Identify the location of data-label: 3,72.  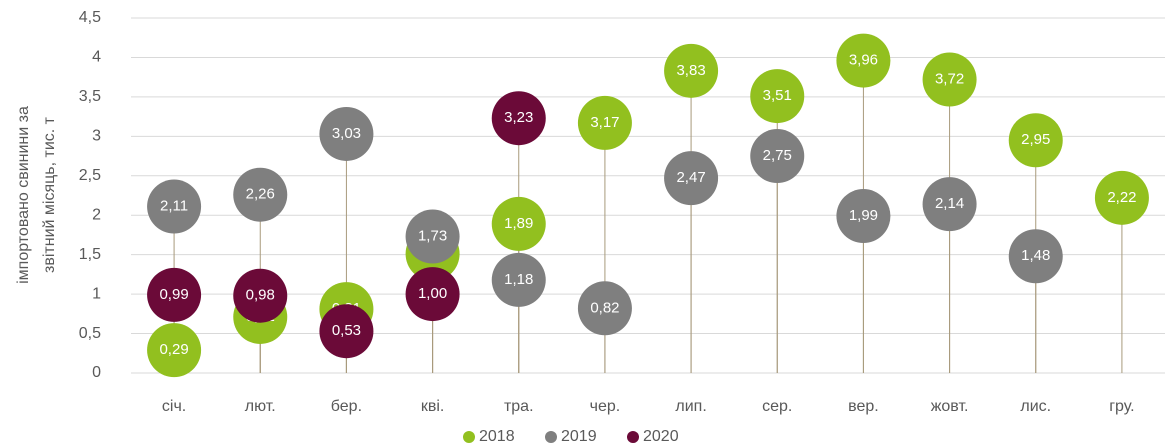
(949, 79).